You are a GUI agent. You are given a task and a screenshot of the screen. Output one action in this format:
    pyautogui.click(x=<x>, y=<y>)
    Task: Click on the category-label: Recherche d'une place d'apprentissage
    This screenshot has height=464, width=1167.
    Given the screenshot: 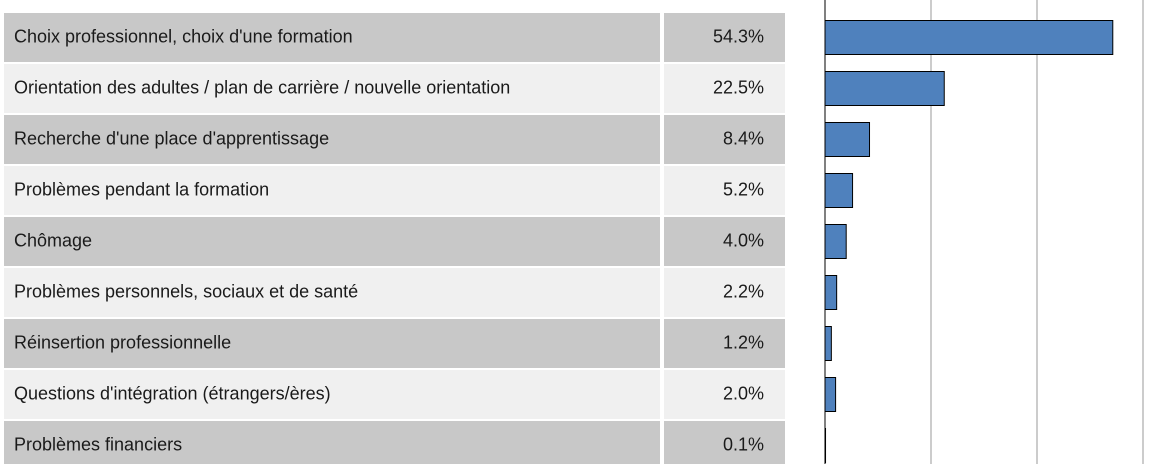 What is the action you would take?
    pyautogui.click(x=171, y=138)
    